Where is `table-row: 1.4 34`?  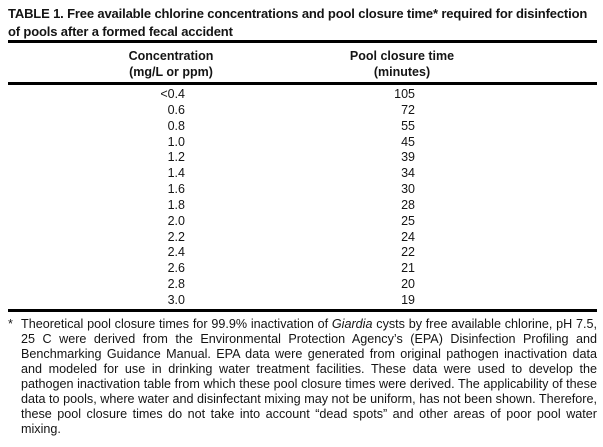
table-row: 1.4 34 is located at coordinates (302, 174).